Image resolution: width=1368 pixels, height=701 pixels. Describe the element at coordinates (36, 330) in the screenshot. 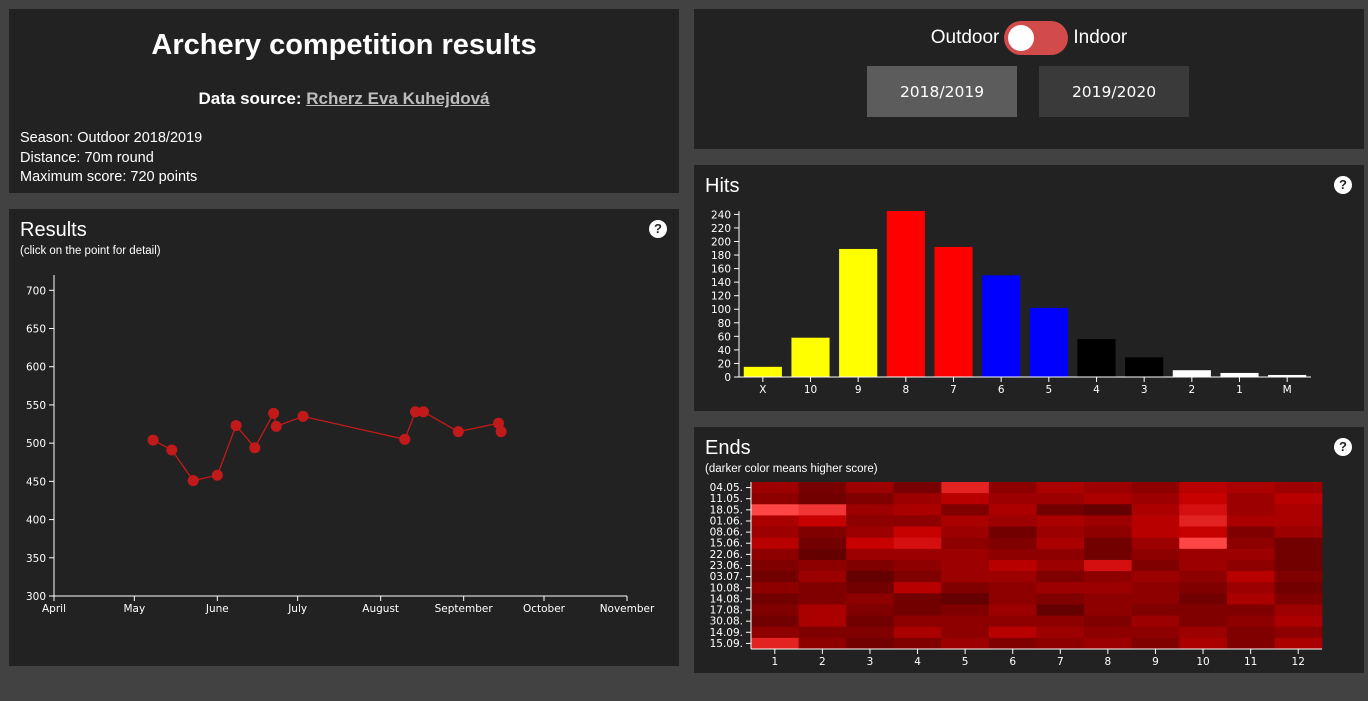

I see `results-y-tick-label: 650` at that location.